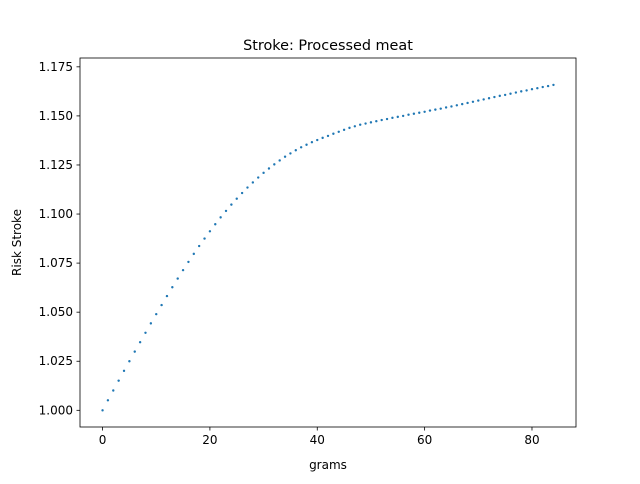 The height and width of the screenshot is (484, 640). Describe the element at coordinates (531, 440) in the screenshot. I see `x-tick-label: 80` at that location.